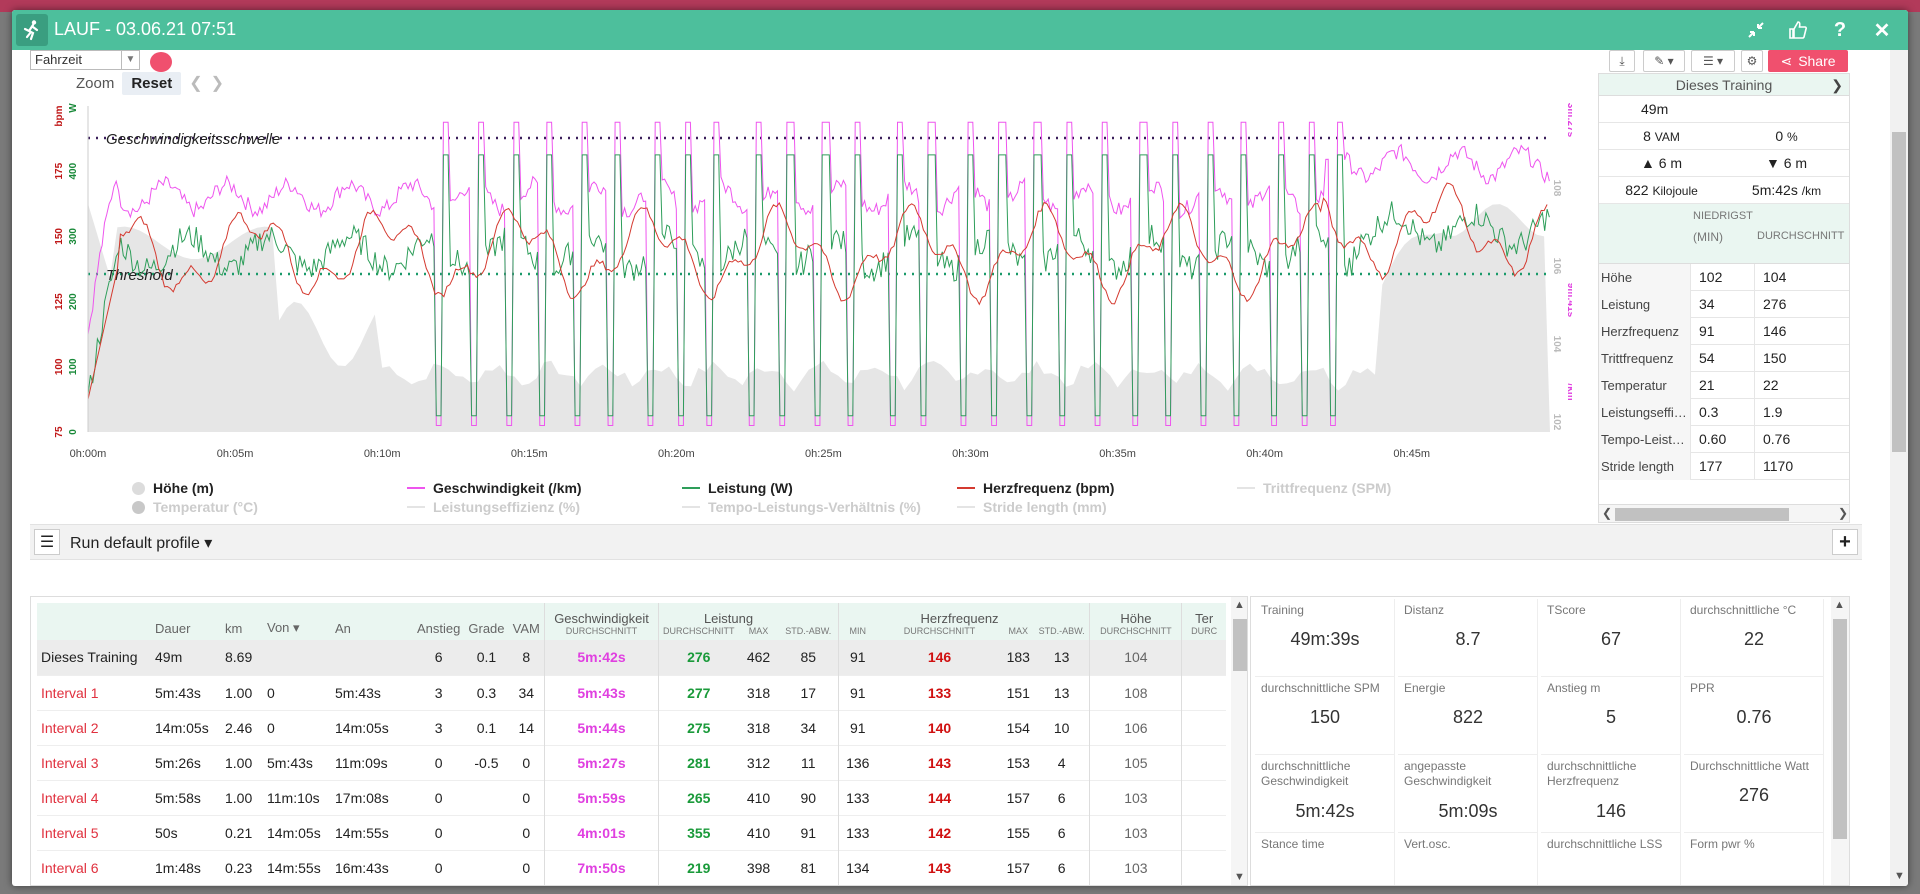 This screenshot has width=1920, height=894. I want to click on stats-row-avg: 22, so click(1771, 385).